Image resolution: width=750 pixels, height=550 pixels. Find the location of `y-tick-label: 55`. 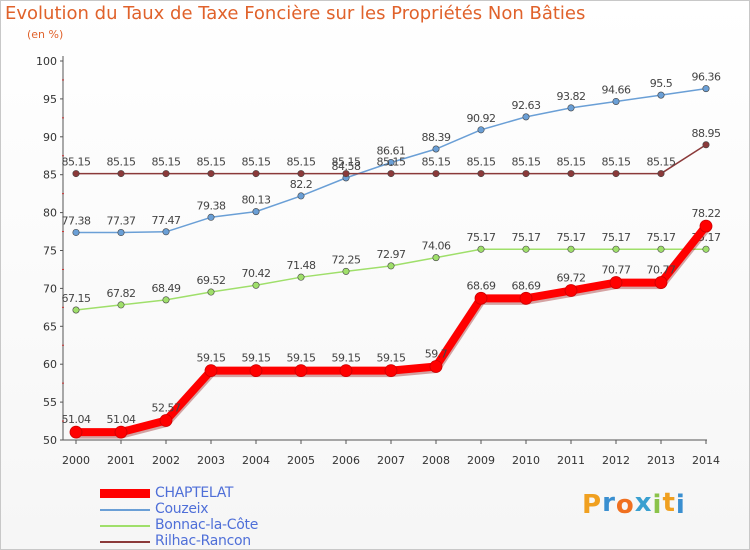

y-tick-label: 55 is located at coordinates (50, 402).